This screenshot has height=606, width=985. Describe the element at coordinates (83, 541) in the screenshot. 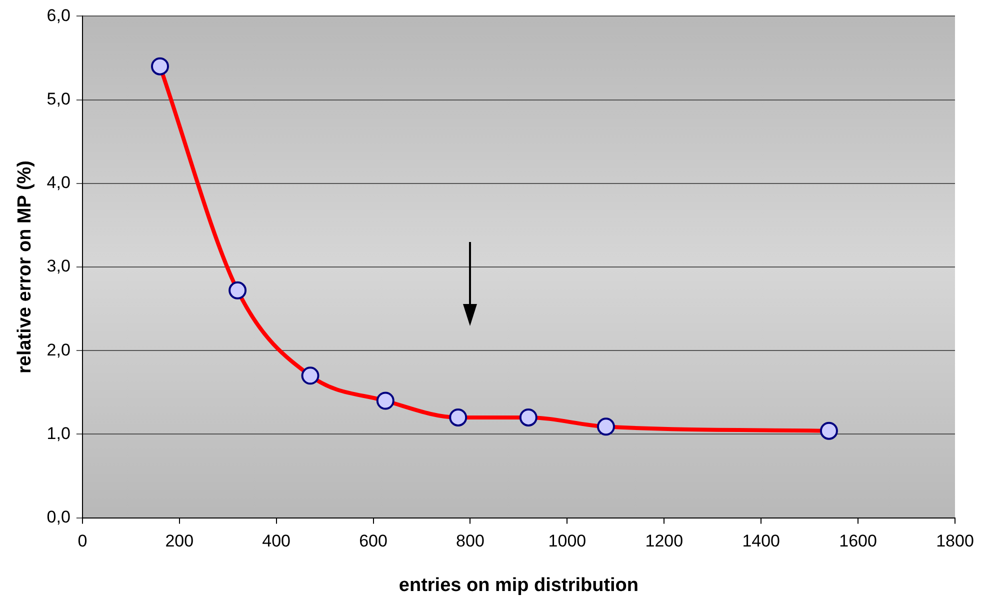

I see `x-tick-label: 0` at that location.